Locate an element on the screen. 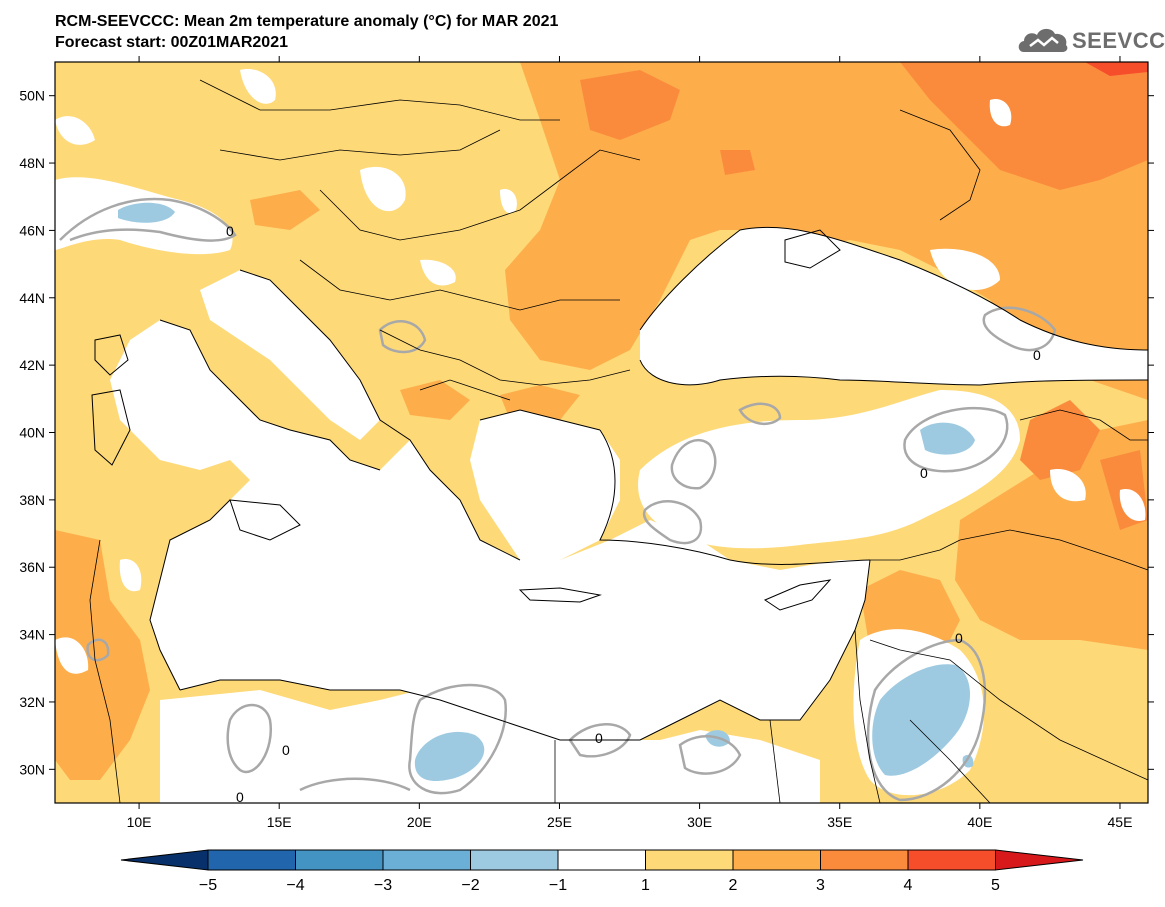 This screenshot has height=907, width=1165. colorbar-label: −3 is located at coordinates (383, 885).